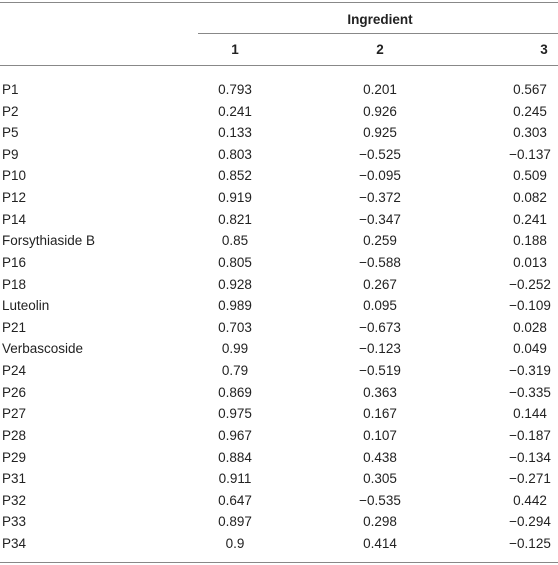 This screenshot has width=558, height=565. What do you see at coordinates (530, 435) in the screenshot?
I see `cell: −0.187` at bounding box center [530, 435].